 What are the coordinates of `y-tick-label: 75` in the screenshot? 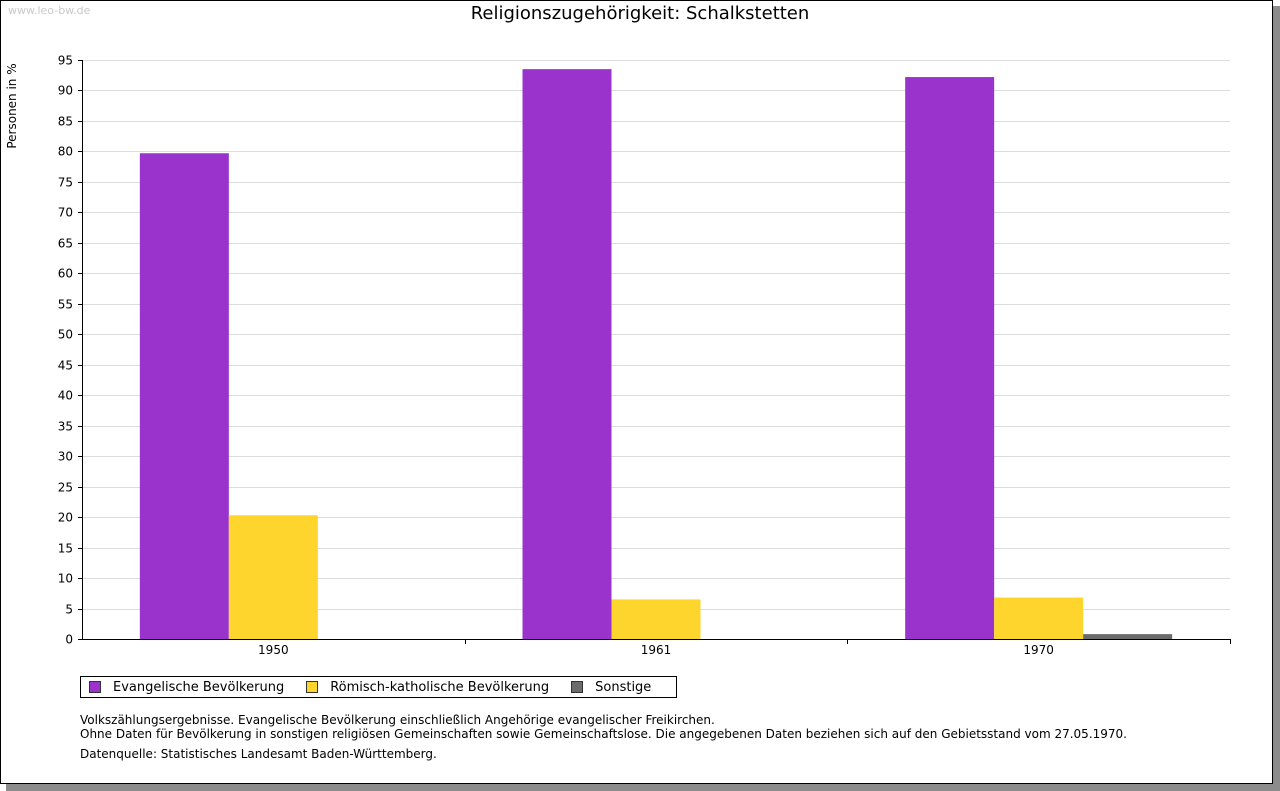 It's located at (65, 183).